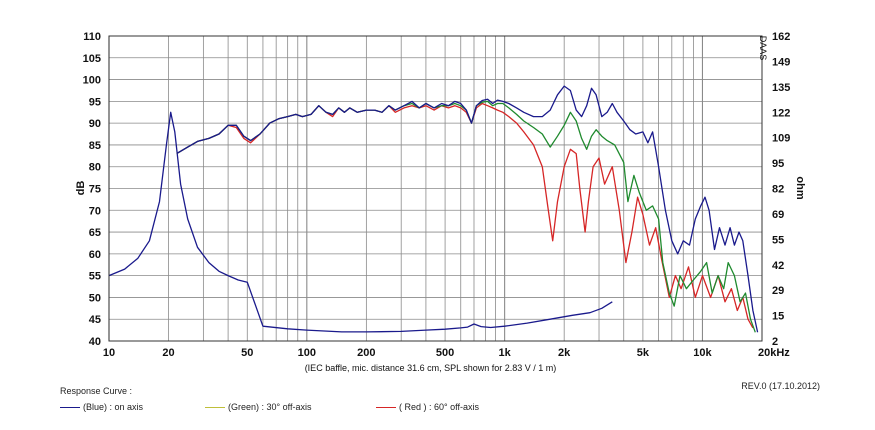 This screenshot has height=430, width=875. What do you see at coordinates (386, 407) in the screenshot?
I see `legend-swatch-red` at bounding box center [386, 407].